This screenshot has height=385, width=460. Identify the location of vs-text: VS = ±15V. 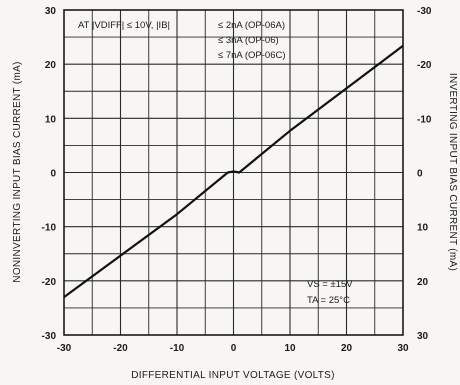
(330, 284).